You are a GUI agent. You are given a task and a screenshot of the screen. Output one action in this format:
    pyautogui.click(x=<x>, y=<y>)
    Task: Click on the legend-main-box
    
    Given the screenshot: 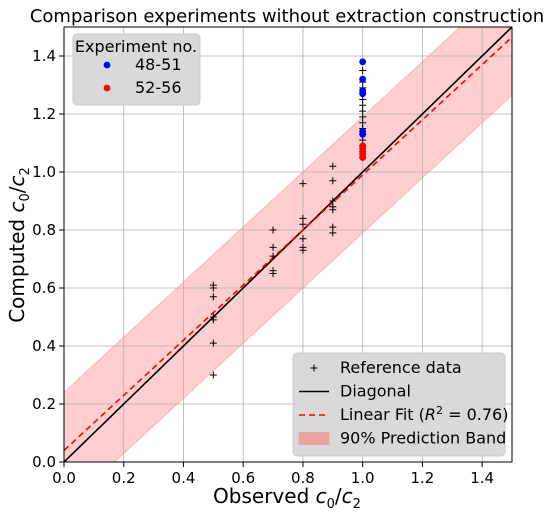 What is the action you would take?
    pyautogui.click(x=399, y=404)
    